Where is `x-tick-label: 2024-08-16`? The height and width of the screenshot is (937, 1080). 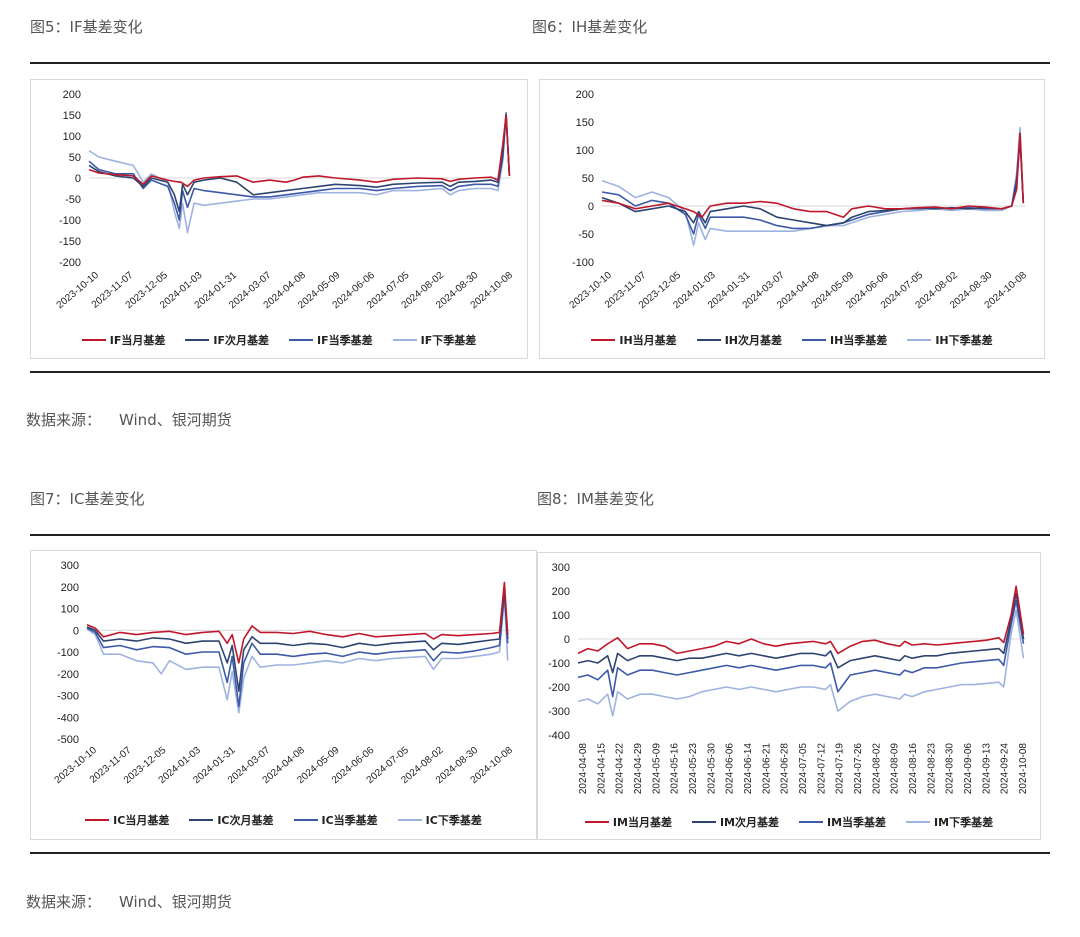
x-tick-label: 2024-08-16 is located at coordinates (913, 769).